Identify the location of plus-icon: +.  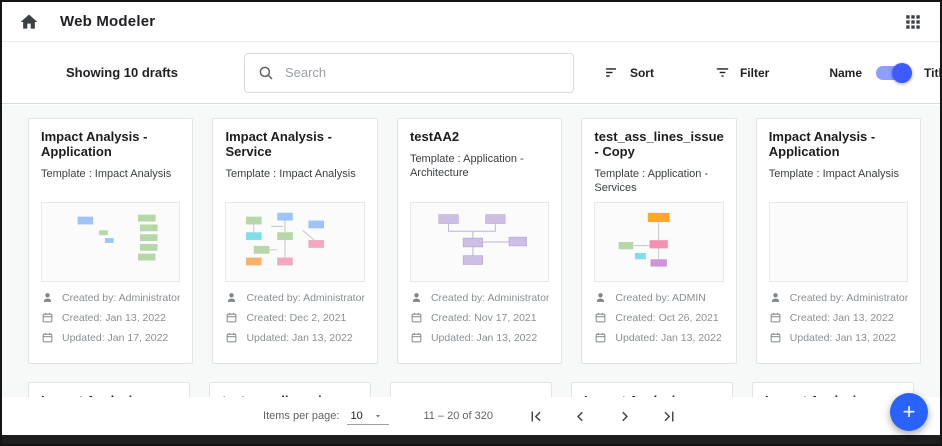
(909, 411).